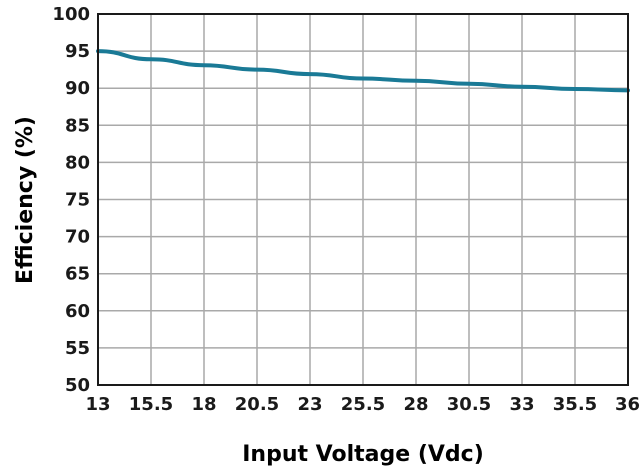  I want to click on y-tick-label: 70, so click(77, 237).